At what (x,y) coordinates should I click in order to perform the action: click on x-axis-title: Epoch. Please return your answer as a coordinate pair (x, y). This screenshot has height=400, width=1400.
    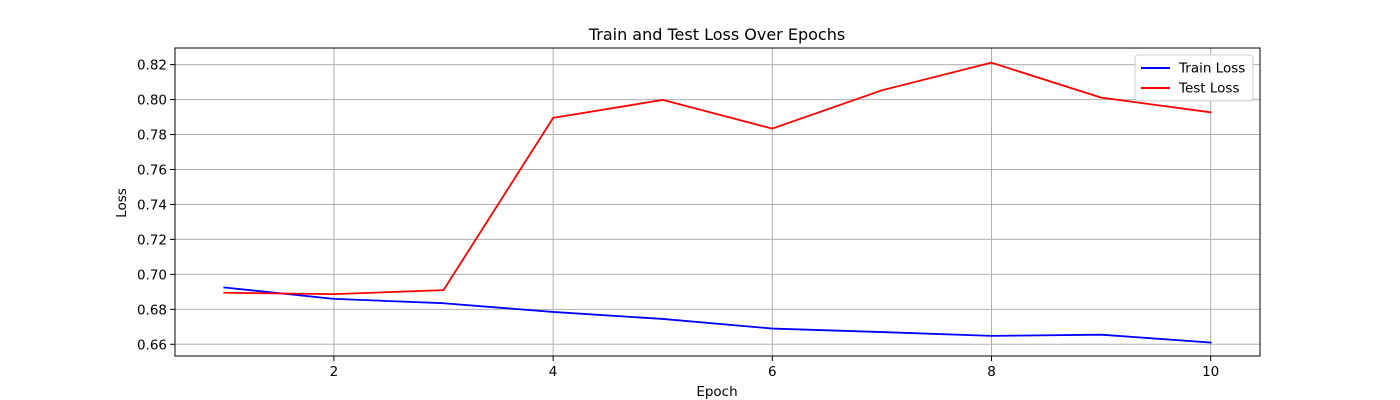
    Looking at the image, I should click on (716, 392).